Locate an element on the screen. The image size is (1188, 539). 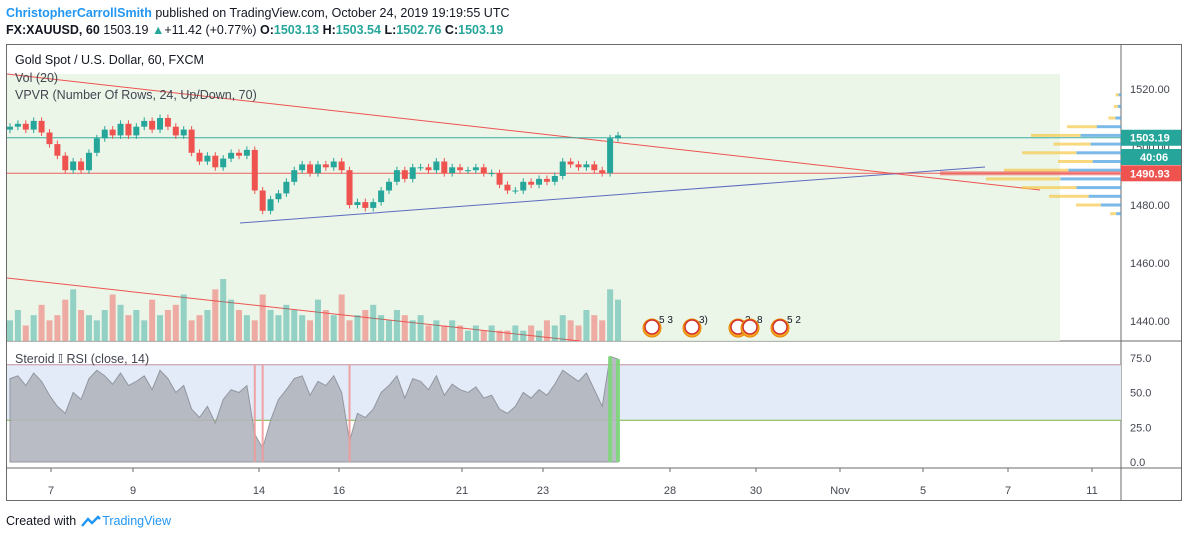
vpvr-legend: VPVR (Number Of Rows, 24, Up/Down, 70) is located at coordinates (136, 95).